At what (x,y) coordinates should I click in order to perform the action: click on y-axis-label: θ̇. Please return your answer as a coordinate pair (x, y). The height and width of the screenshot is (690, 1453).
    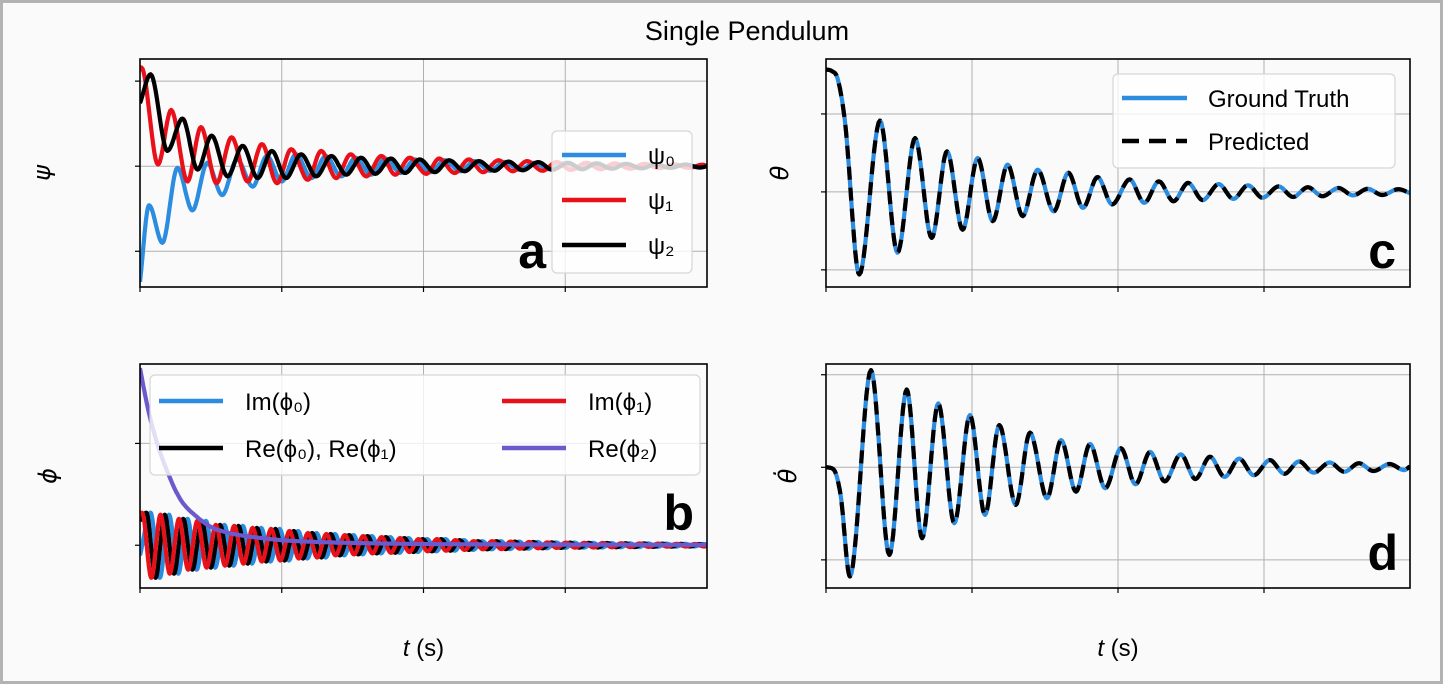
    Looking at the image, I should click on (787, 475).